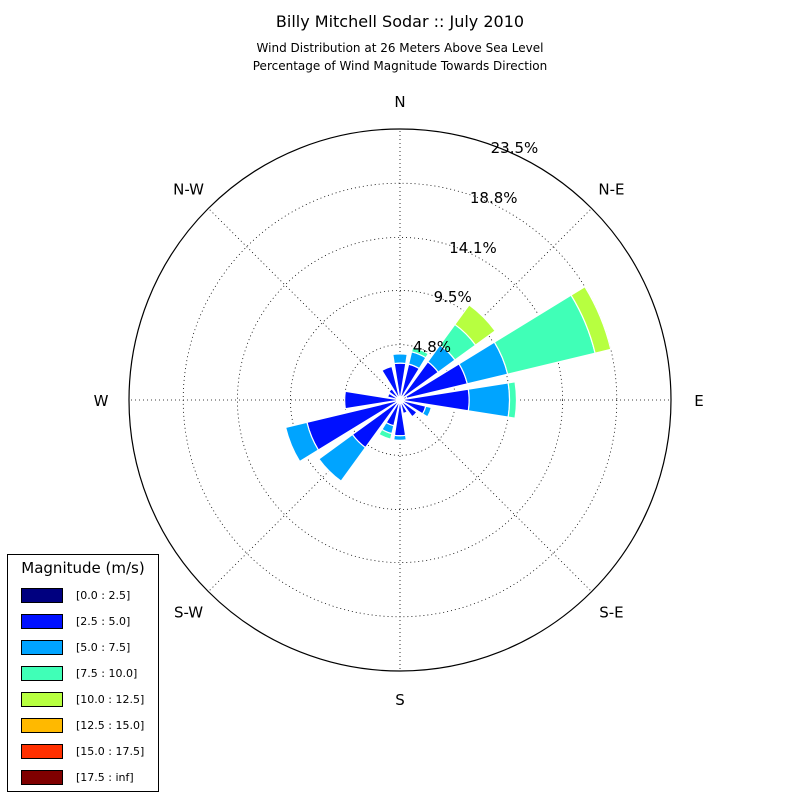 The image size is (800, 800). What do you see at coordinates (188, 612) in the screenshot?
I see `direction-label: S-W` at bounding box center [188, 612].